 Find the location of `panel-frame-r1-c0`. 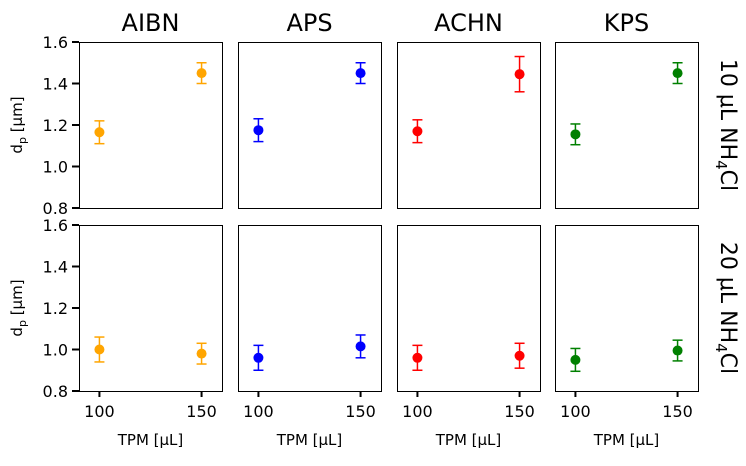

panel-frame-r1-c0 is located at coordinates (151, 308).